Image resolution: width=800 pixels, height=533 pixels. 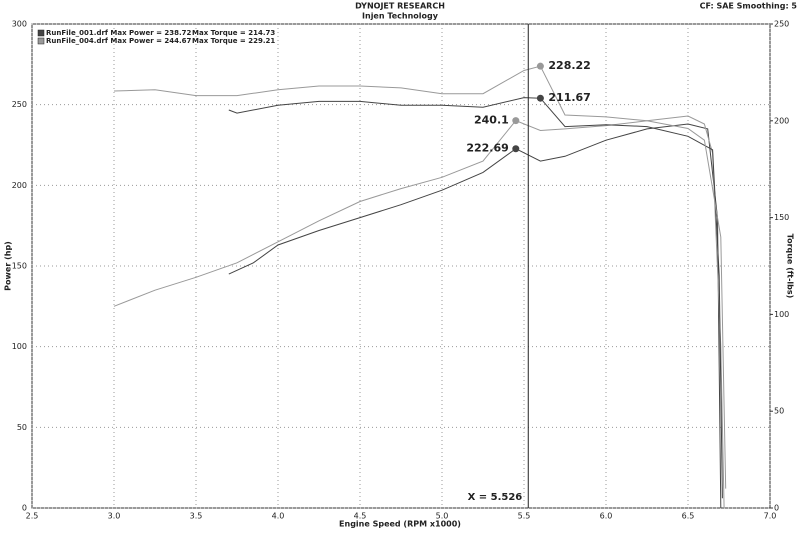 What do you see at coordinates (19, 346) in the screenshot?
I see `y-tick-label: 100` at bounding box center [19, 346].